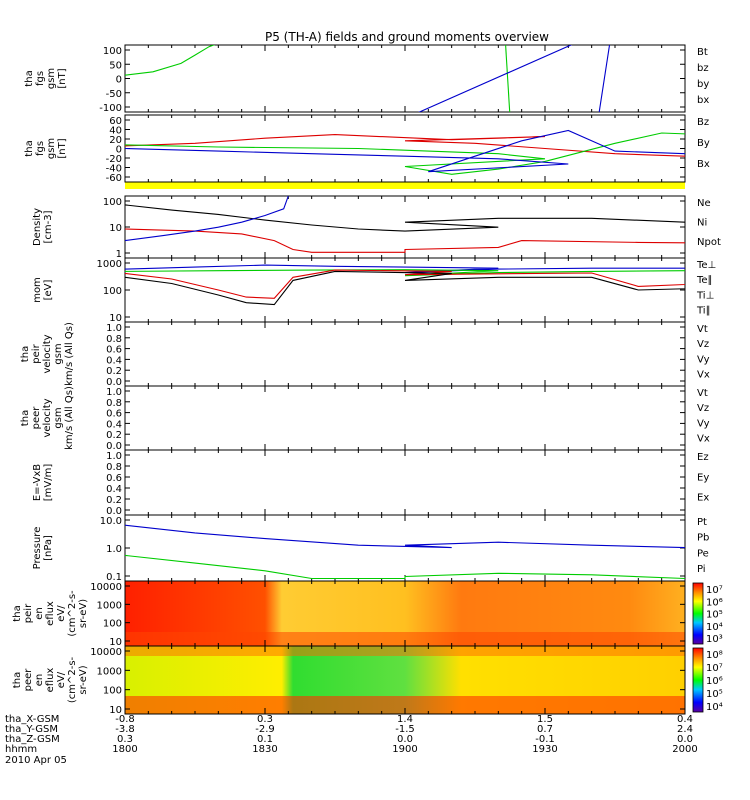 This screenshot has width=750, height=800. What do you see at coordinates (703, 84) in the screenshot?
I see `legend-entry: by` at bounding box center [703, 84].